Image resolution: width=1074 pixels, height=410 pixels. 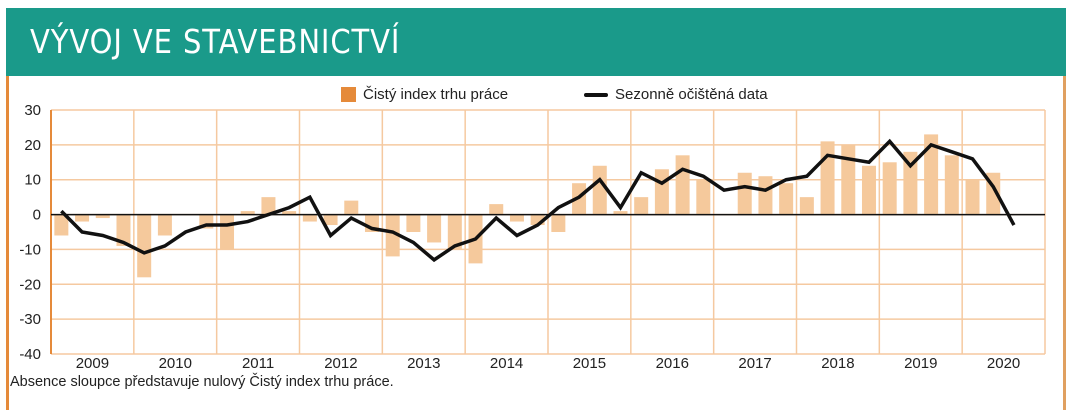 I want to click on x-tick-label: 2009, so click(x=92, y=363).